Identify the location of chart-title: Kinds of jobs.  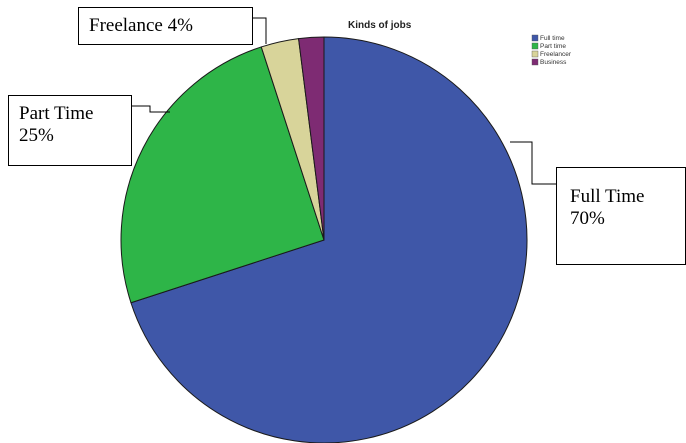
(380, 25).